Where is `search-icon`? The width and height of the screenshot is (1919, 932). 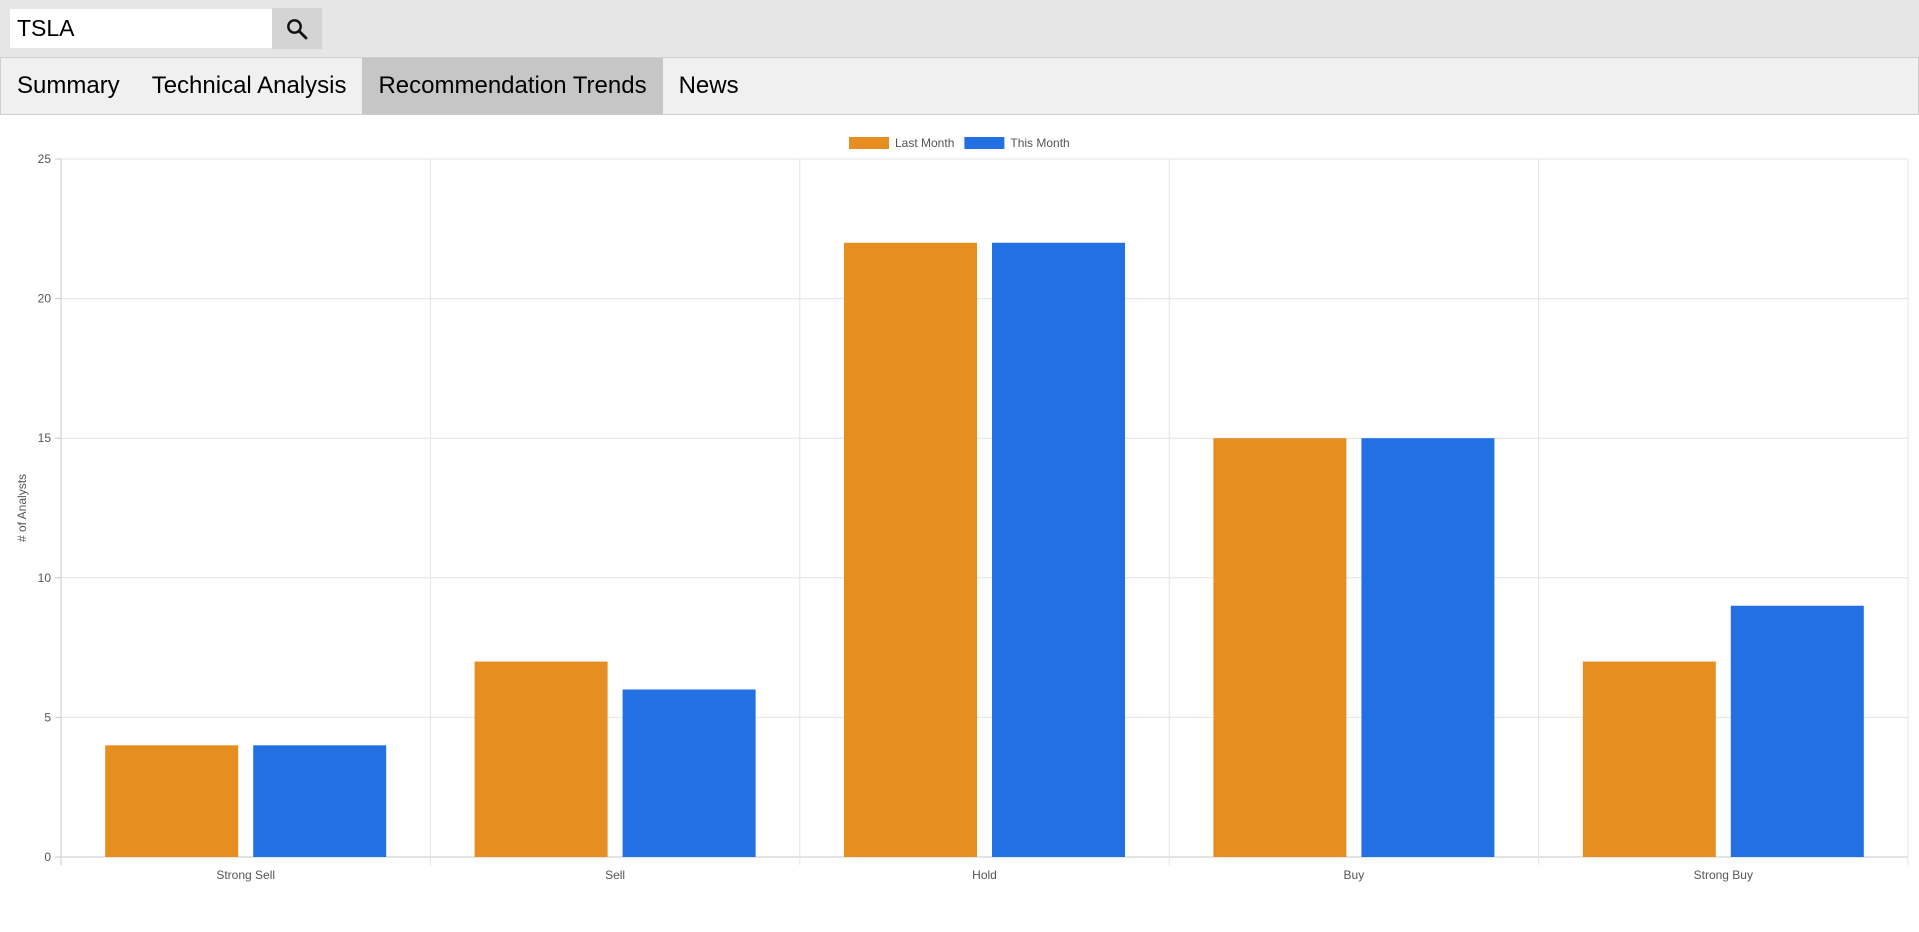
search-icon is located at coordinates (297, 28).